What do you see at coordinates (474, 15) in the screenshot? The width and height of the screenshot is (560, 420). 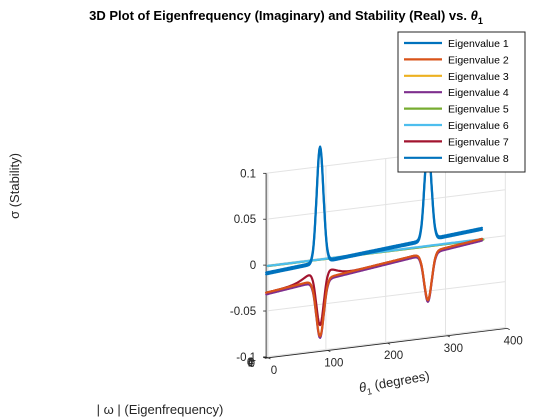 I see `chart-title-symbol: θ` at bounding box center [474, 15].